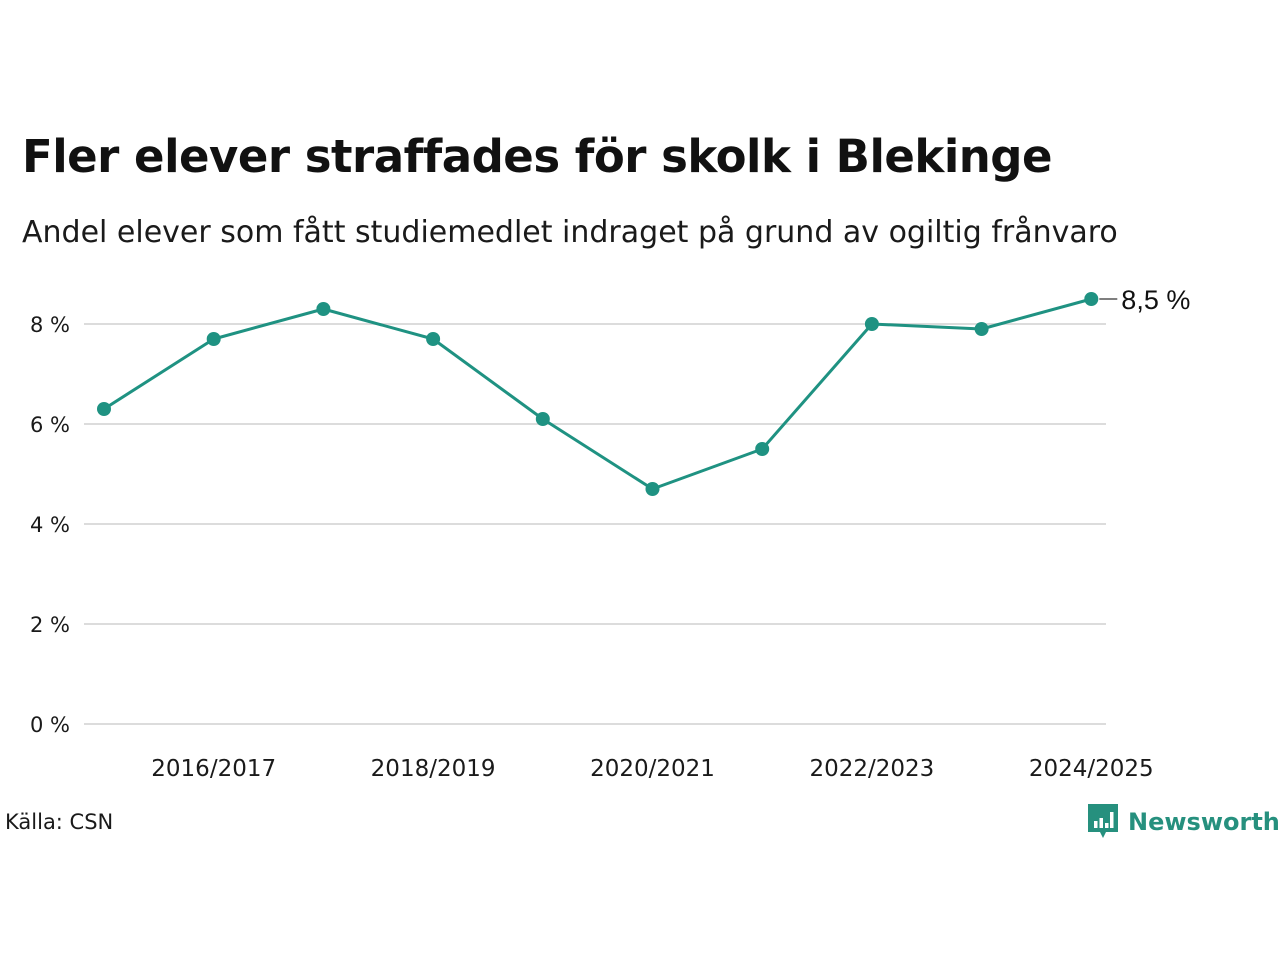 This screenshot has width=1280, height=960. Describe the element at coordinates (433, 769) in the screenshot. I see `x-tick-label: 2018/2019` at that location.